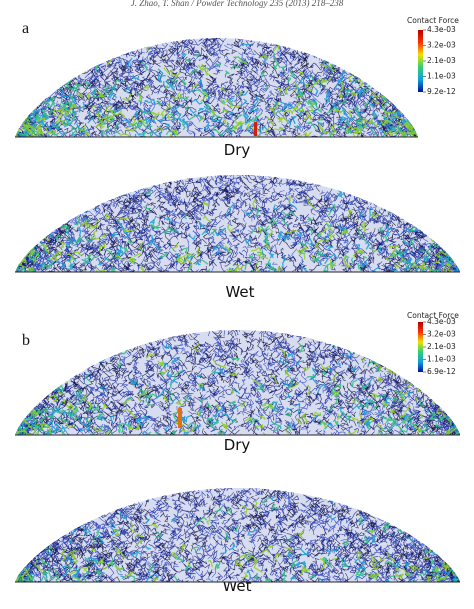 This screenshot has height=609, width=474. What do you see at coordinates (441, 91) in the screenshot?
I see `colorbar-tick-label: 9.2e-12` at bounding box center [441, 91].